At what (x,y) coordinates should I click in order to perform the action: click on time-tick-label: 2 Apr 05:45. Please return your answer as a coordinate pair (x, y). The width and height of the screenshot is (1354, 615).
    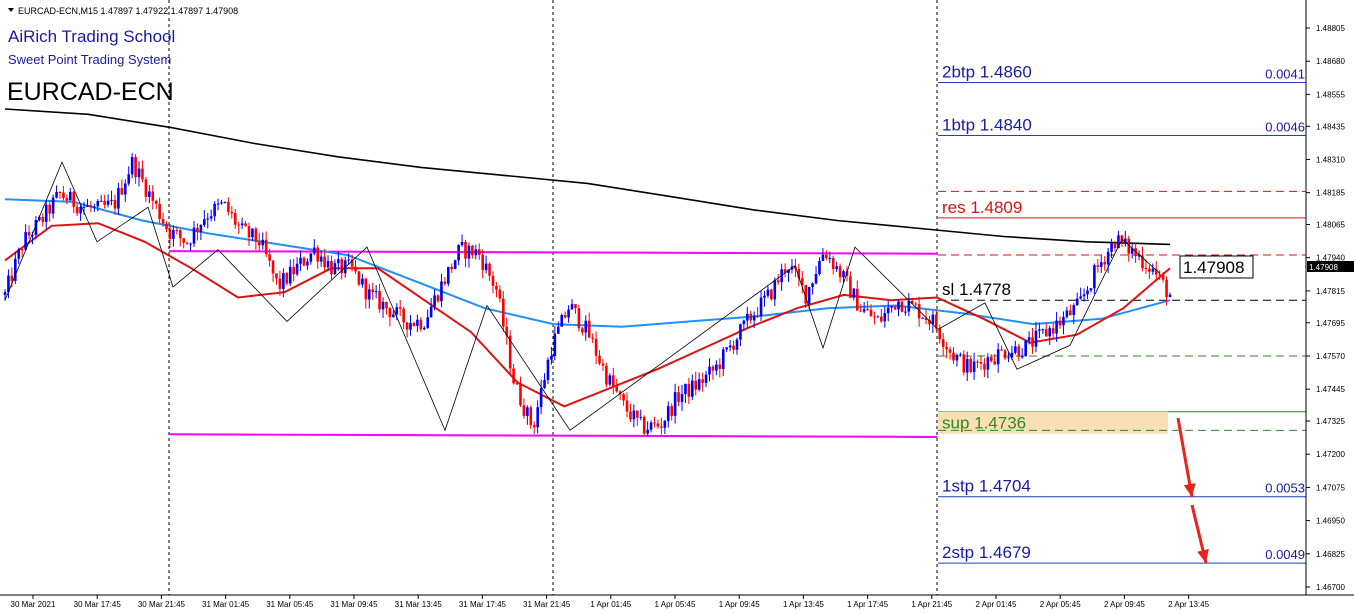
    Looking at the image, I should click on (1060, 604).